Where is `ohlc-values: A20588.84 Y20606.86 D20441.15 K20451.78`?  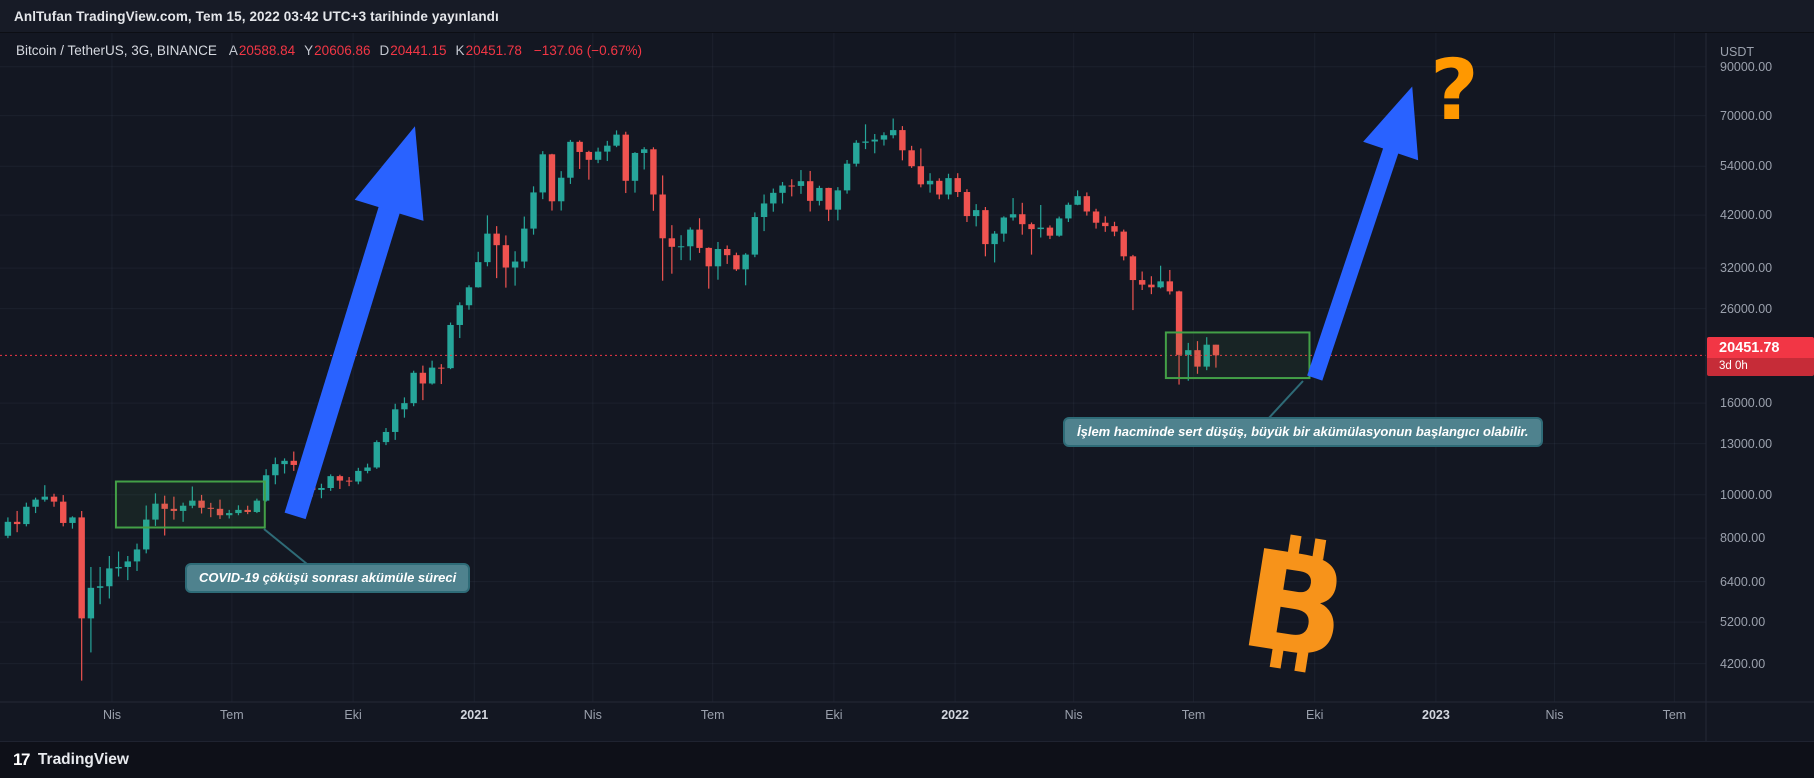
ohlc-values: A20588.84 Y20606.86 D20441.15 K20451.78 is located at coordinates (375, 50).